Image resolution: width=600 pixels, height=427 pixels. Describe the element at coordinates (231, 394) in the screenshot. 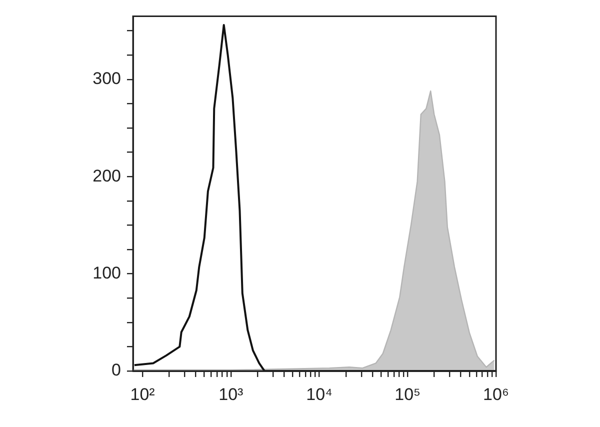

I see `x-tick-label: 10³` at that location.